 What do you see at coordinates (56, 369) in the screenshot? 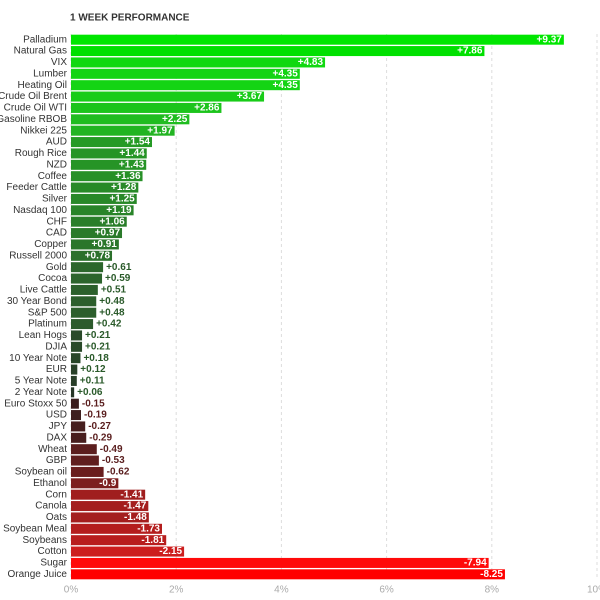
I see `category-label: EUR` at bounding box center [56, 369].